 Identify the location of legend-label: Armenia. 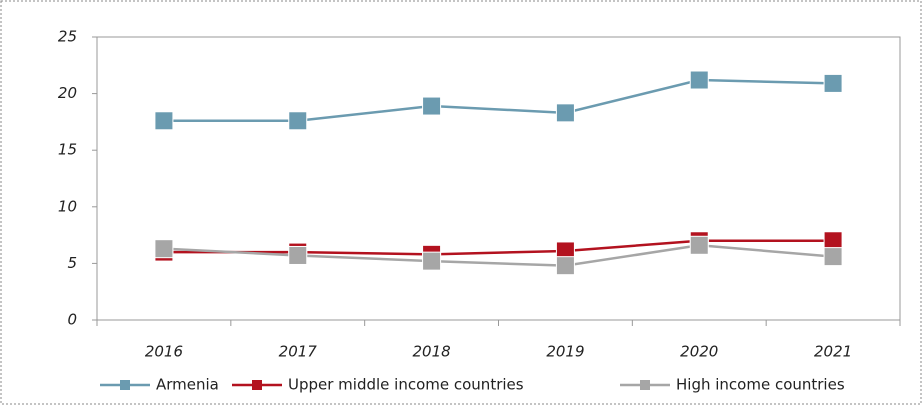
(187, 385).